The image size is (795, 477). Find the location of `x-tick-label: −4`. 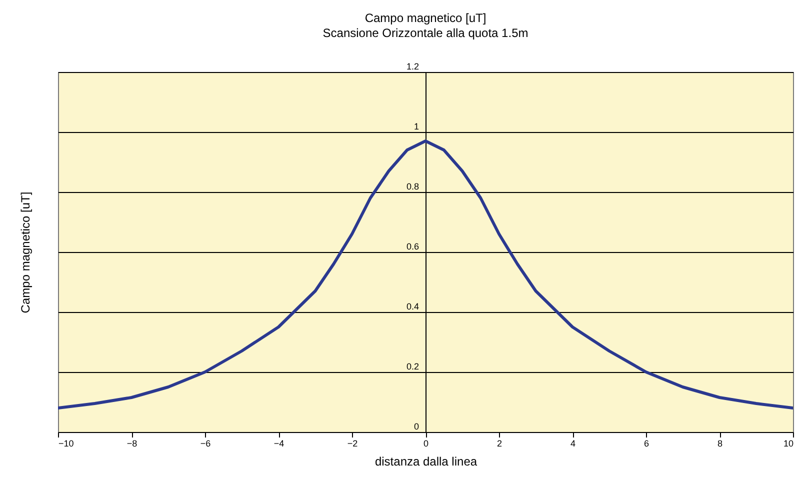

x-tick-label: −4 is located at coordinates (279, 443).